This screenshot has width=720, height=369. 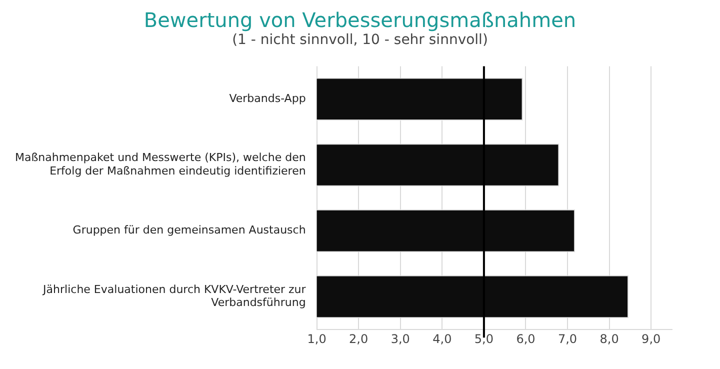 What do you see at coordinates (189, 230) in the screenshot?
I see `y-tick-label: Gruppen für den gemeinsamen Austausch` at bounding box center [189, 230].